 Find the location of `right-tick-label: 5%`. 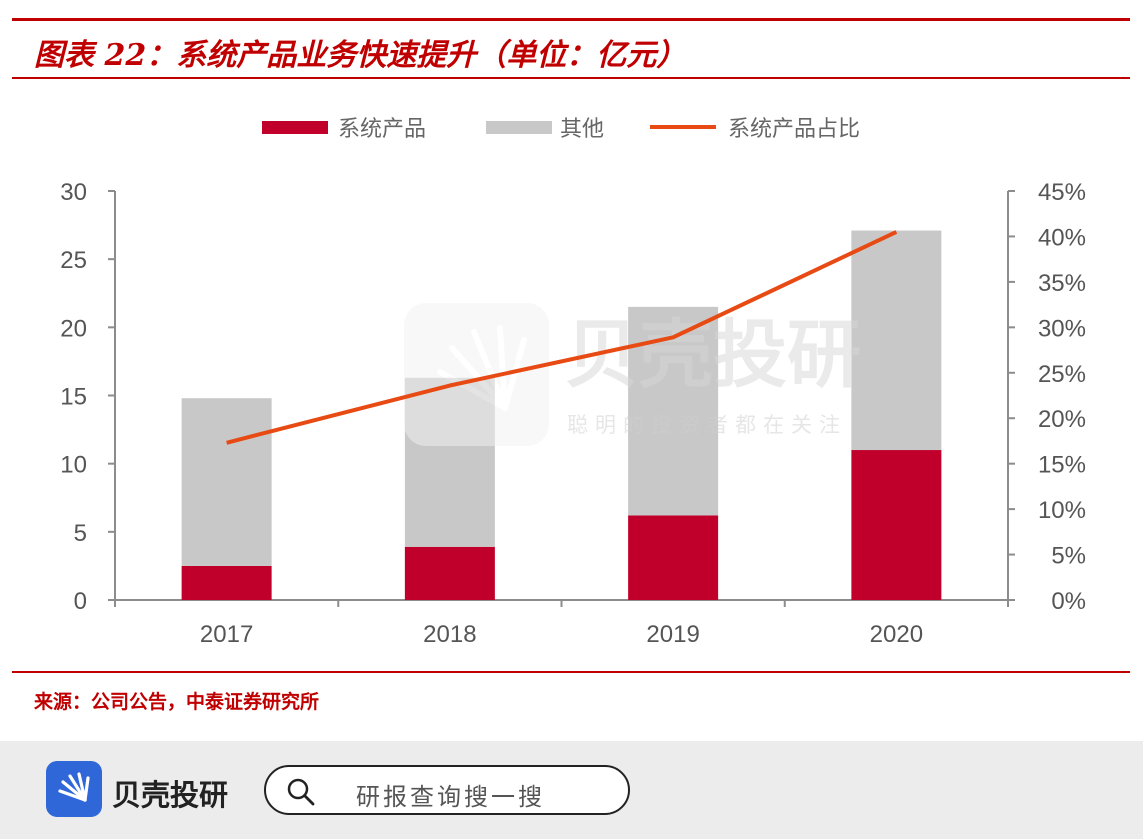

right-tick-label: 5% is located at coordinates (1068, 556).